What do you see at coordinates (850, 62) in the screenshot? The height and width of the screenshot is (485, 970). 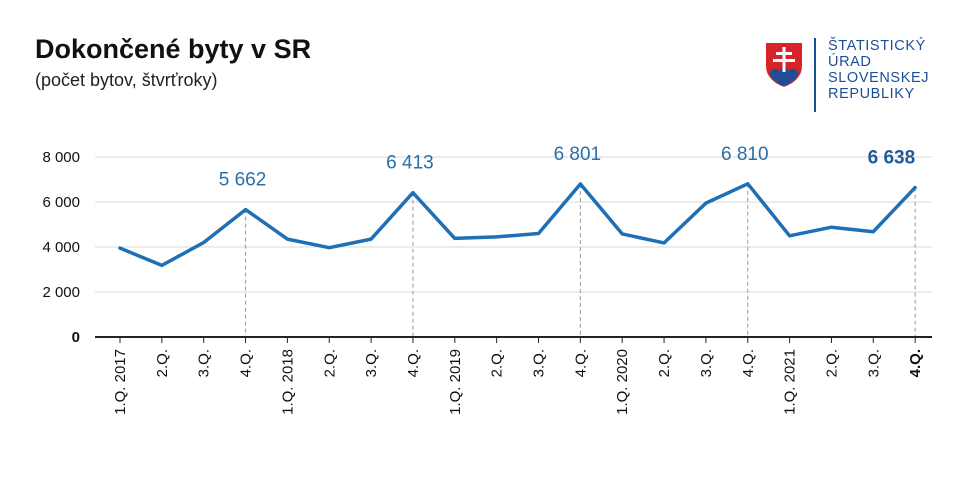 I see `logo-line: ÚRAD` at bounding box center [850, 62].